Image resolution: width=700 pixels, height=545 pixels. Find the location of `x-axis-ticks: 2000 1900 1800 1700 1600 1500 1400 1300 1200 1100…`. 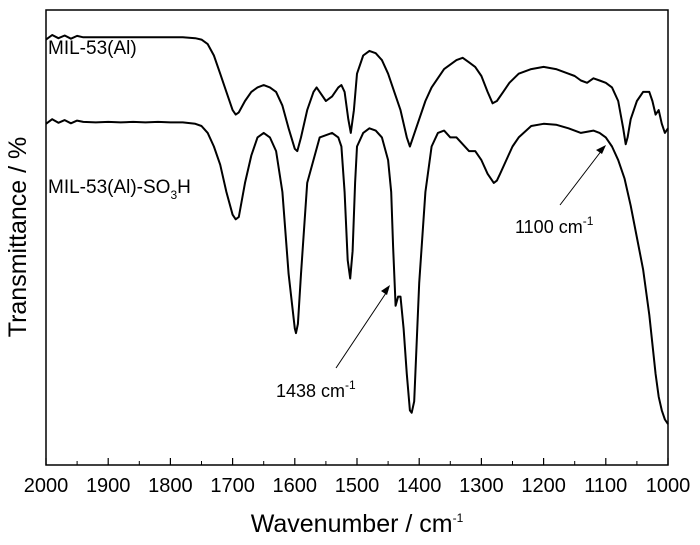

x-axis-ticks: 2000 1900 1800 1700 1600 1500 1400 1300 1200 1100… is located at coordinates (357, 477).